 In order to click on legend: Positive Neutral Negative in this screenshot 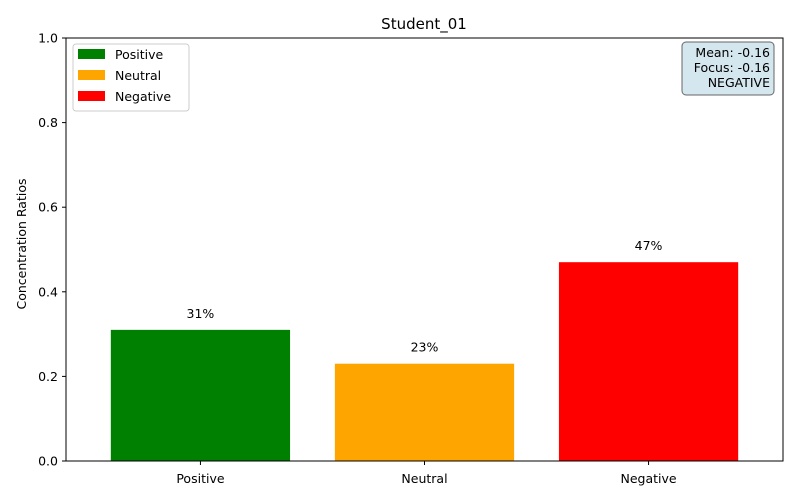, I will do `click(131, 77)`.